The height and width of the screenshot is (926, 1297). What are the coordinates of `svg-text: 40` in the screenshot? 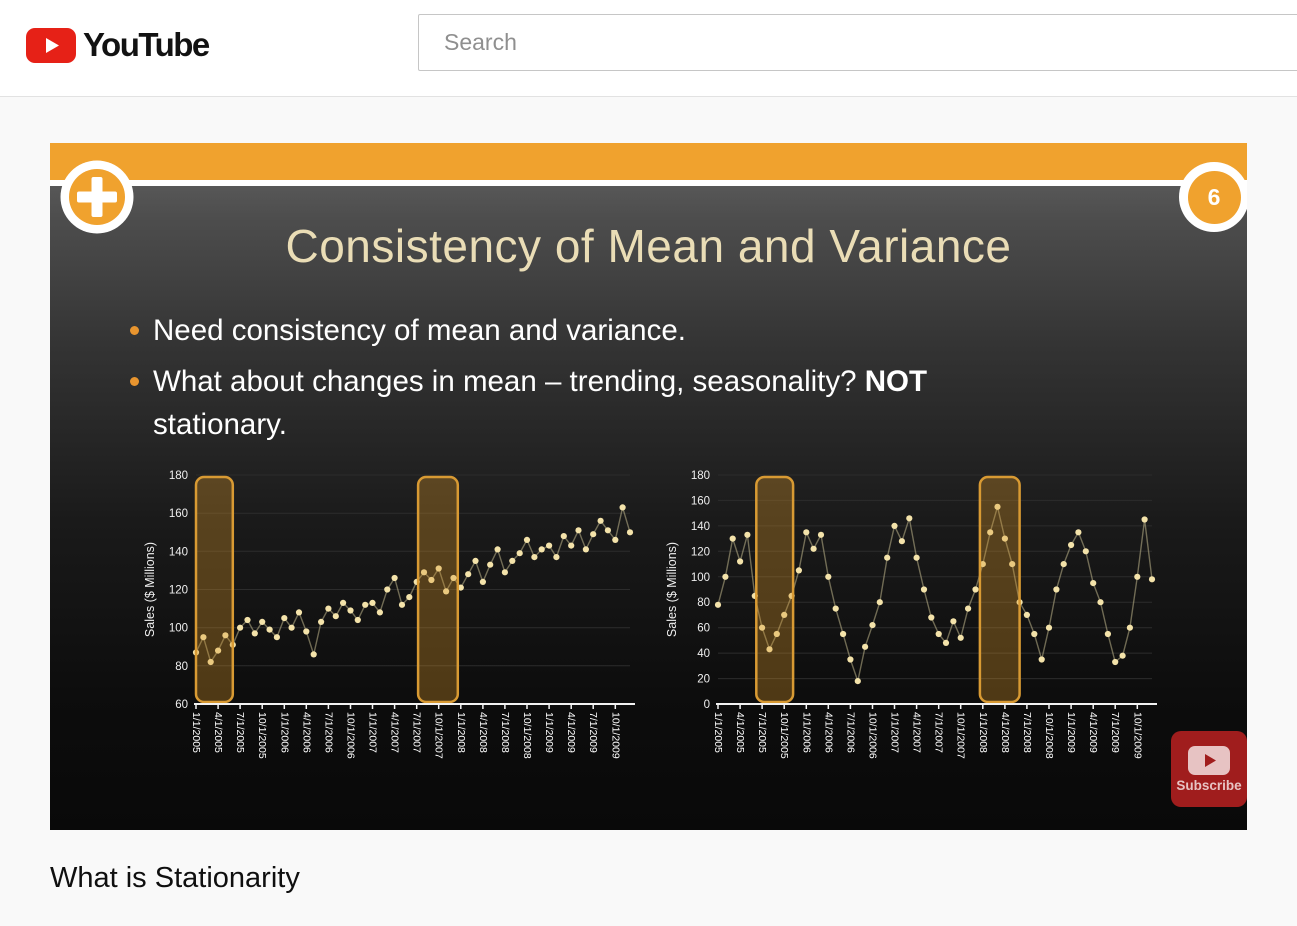 It's located at (703, 654).